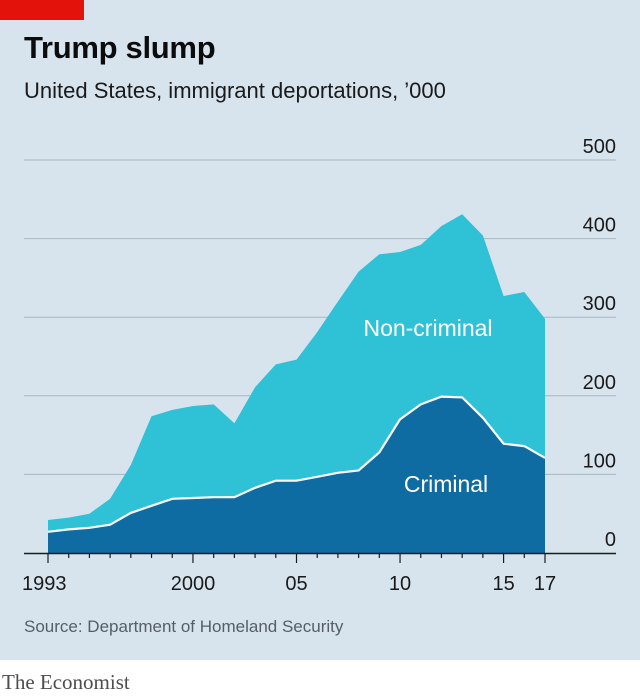  What do you see at coordinates (66, 682) in the screenshot?
I see `publisher-logo: The Economist` at bounding box center [66, 682].